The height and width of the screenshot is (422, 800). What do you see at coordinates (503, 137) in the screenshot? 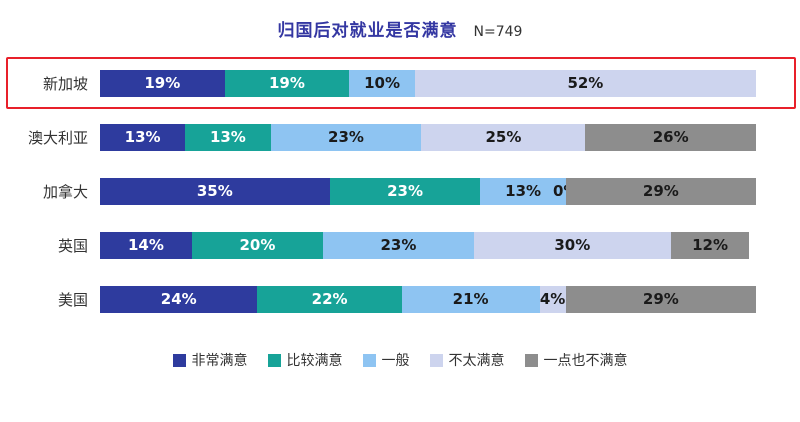
I see `bar-segment: 25%` at bounding box center [503, 137].